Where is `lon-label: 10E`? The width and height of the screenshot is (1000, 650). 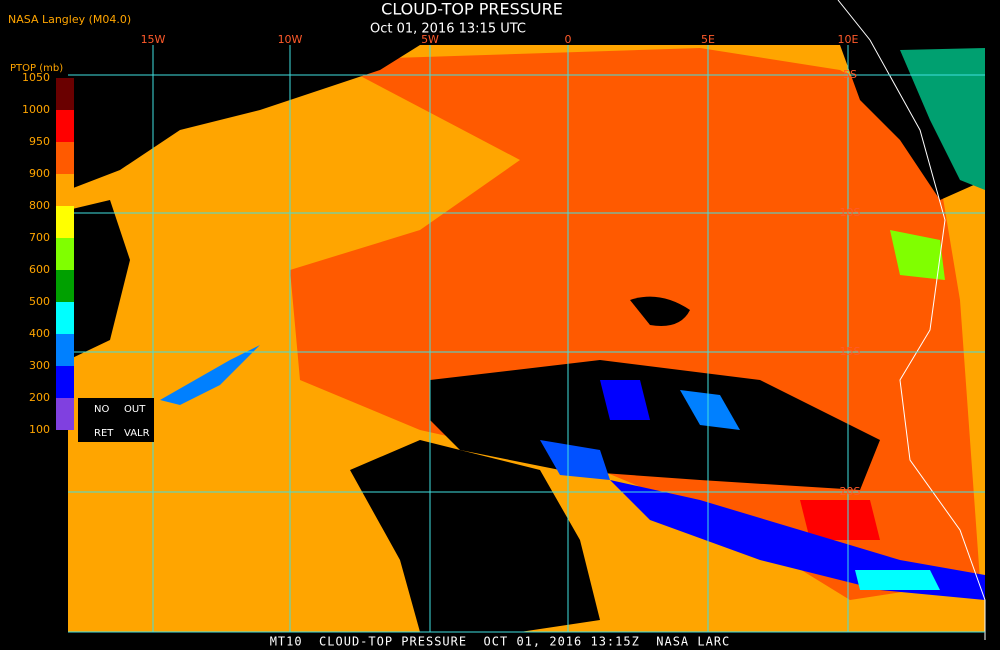
lon-label: 10E is located at coordinates (848, 39).